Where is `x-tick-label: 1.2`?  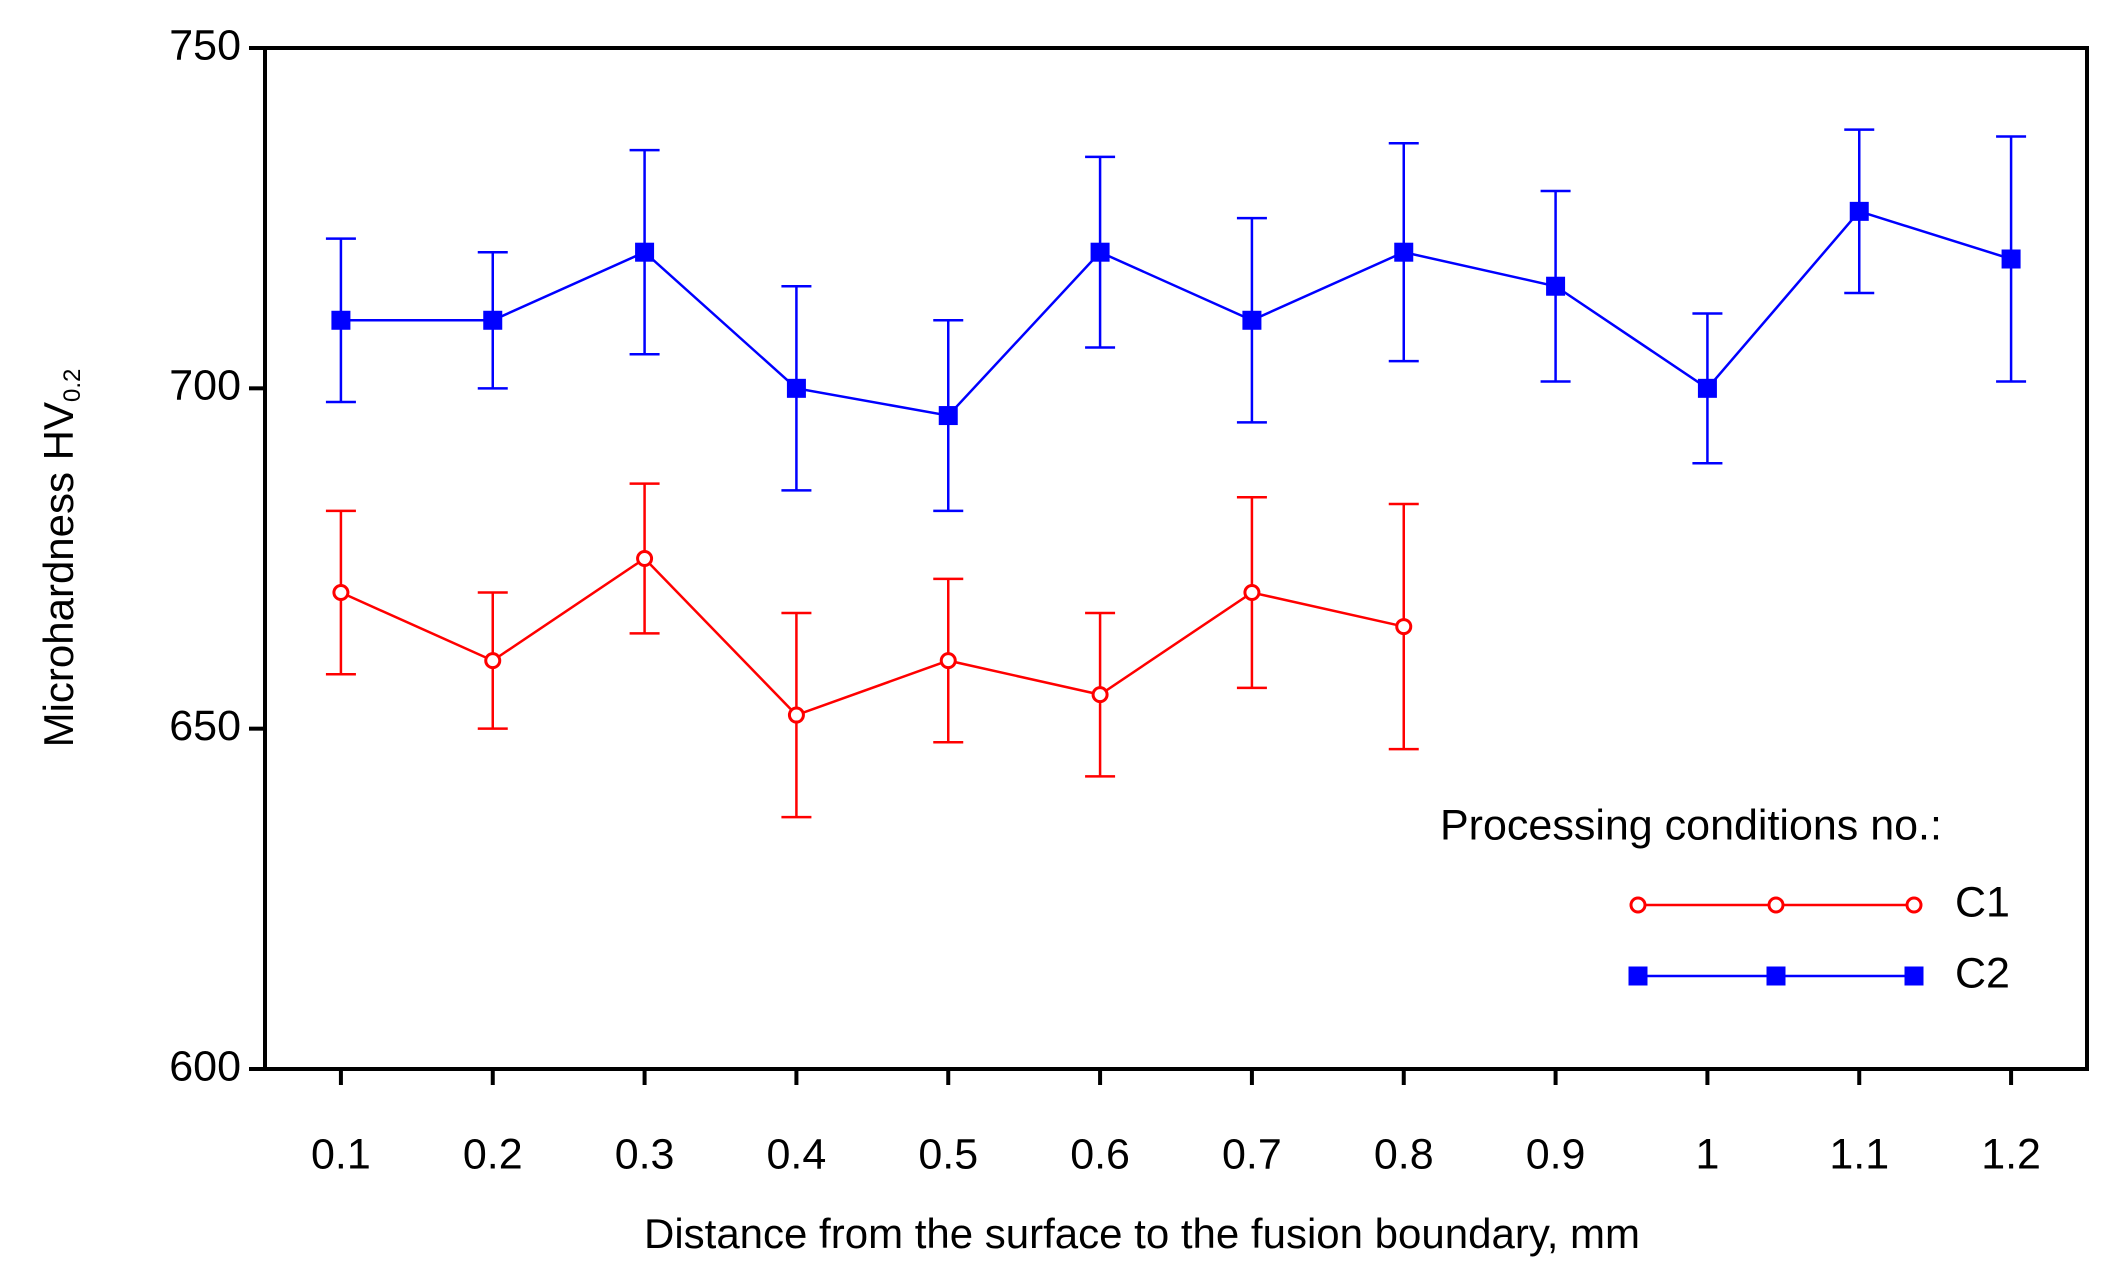 x-tick-label: 1.2 is located at coordinates (2011, 1154).